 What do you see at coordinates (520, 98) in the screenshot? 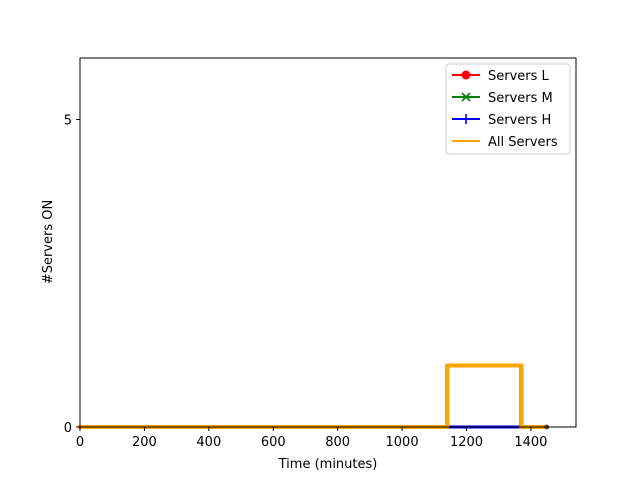
I see `legend-label-servers-m: Servers M` at bounding box center [520, 98].